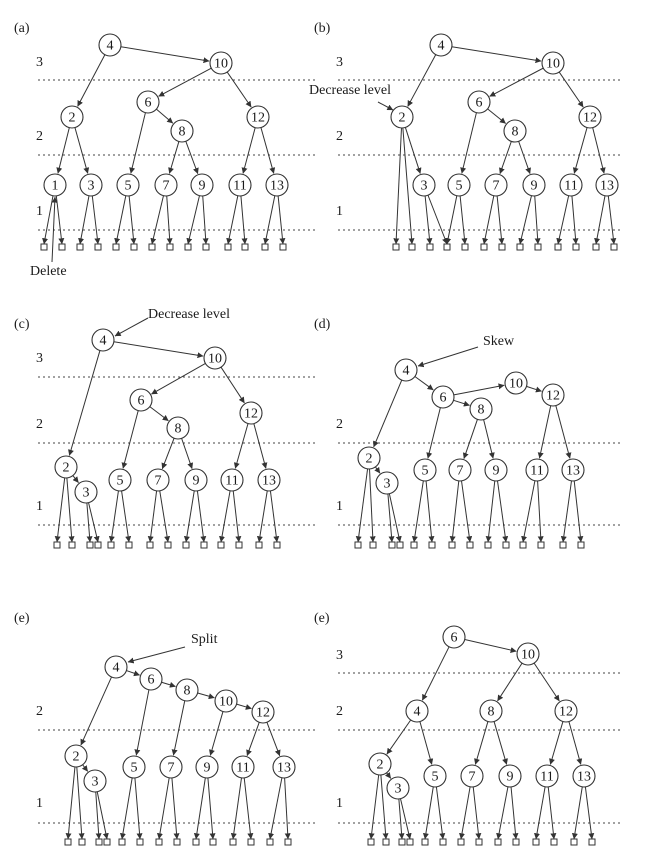  Describe the element at coordinates (55, 186) in the screenshot. I see `node-label: 1` at that location.